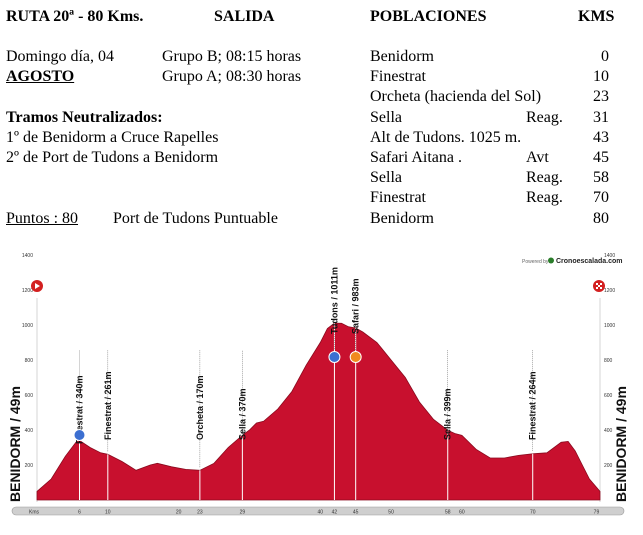  I want to click on sprint-marker-icon, so click(79, 435).